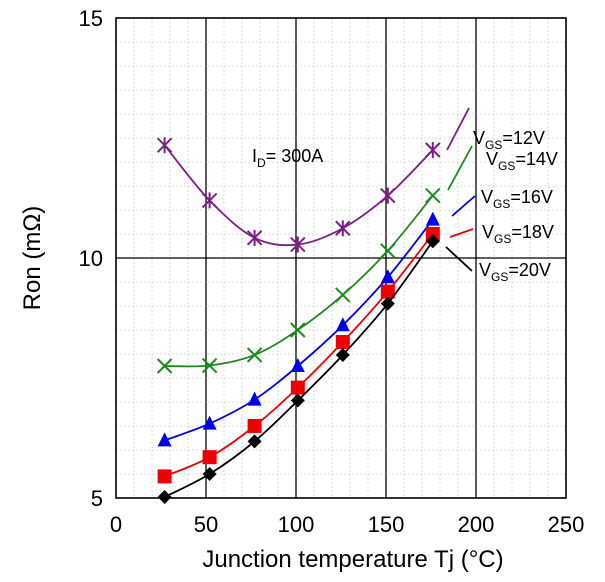 The image size is (605, 582). I want to click on y-tick-label: 10, so click(91, 258).